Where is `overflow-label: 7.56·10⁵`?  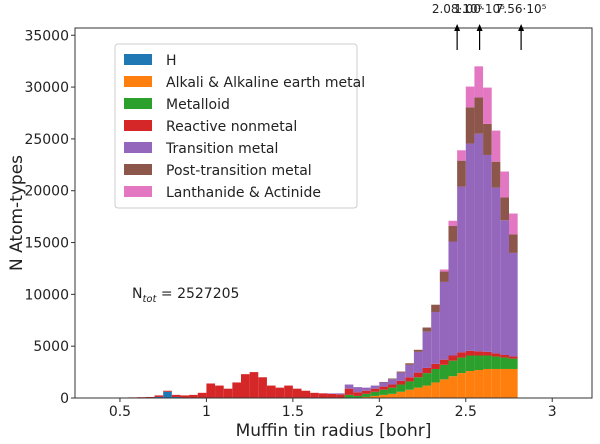 overflow-label: 7.56·10⁵ is located at coordinates (521, 9).